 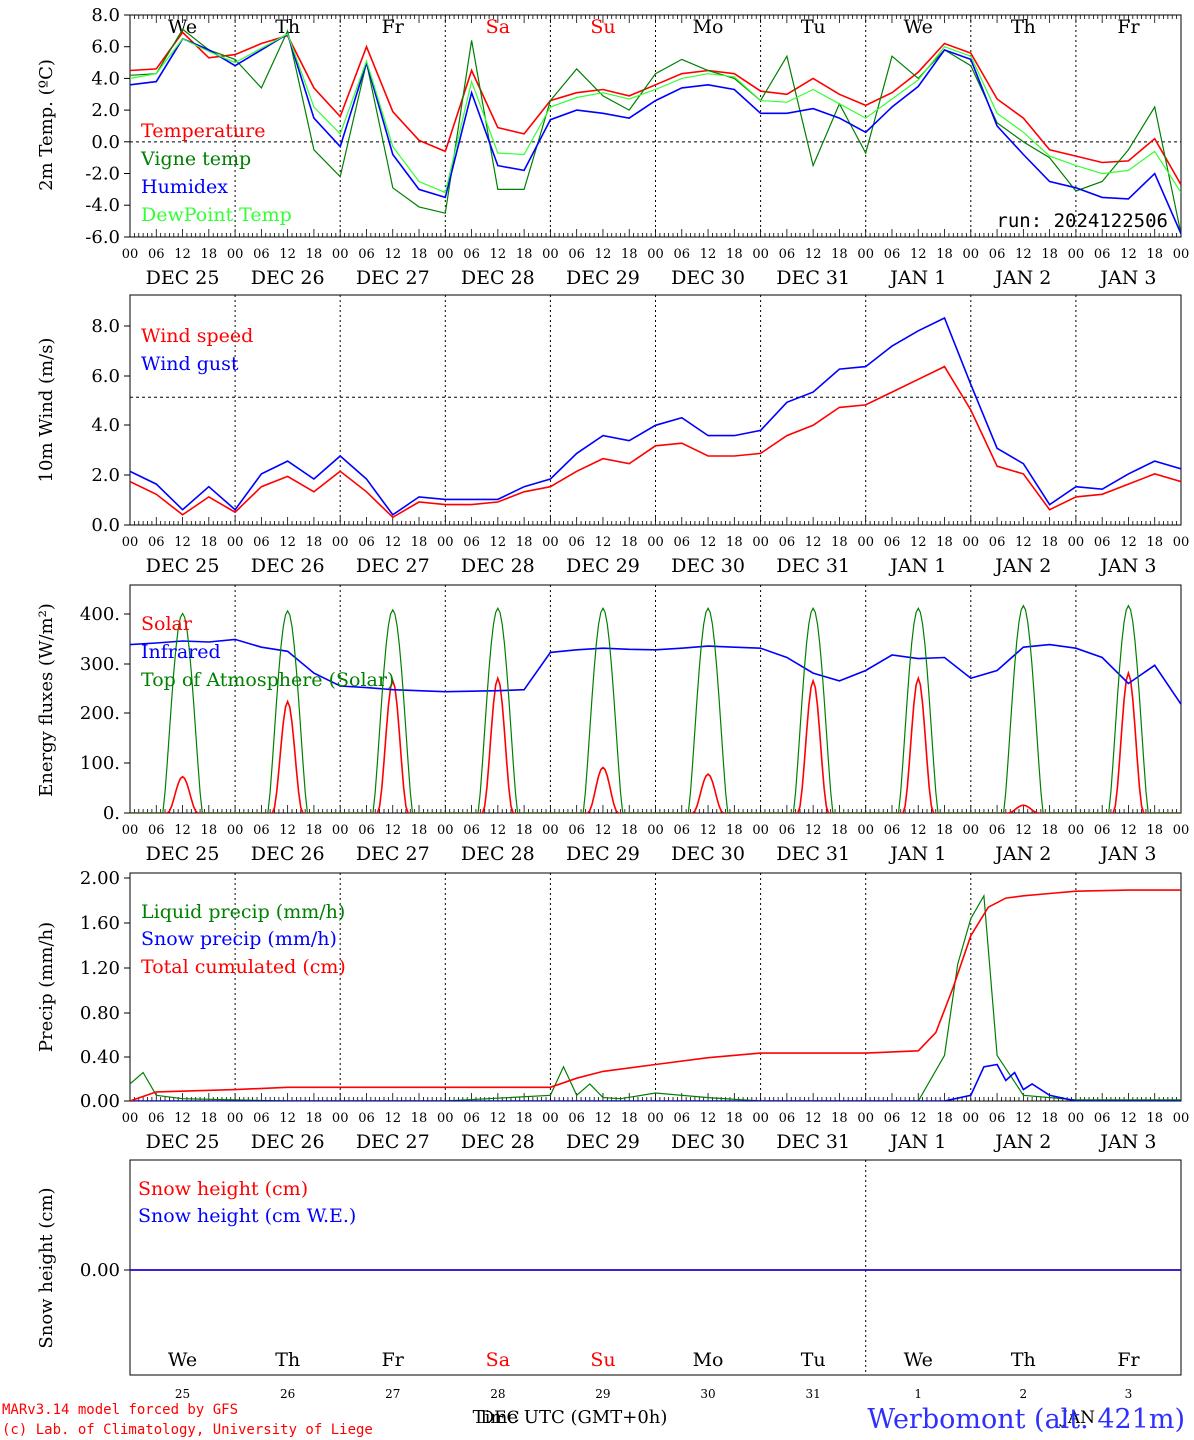 I want to click on series-line-humidex, so click(x=655, y=133).